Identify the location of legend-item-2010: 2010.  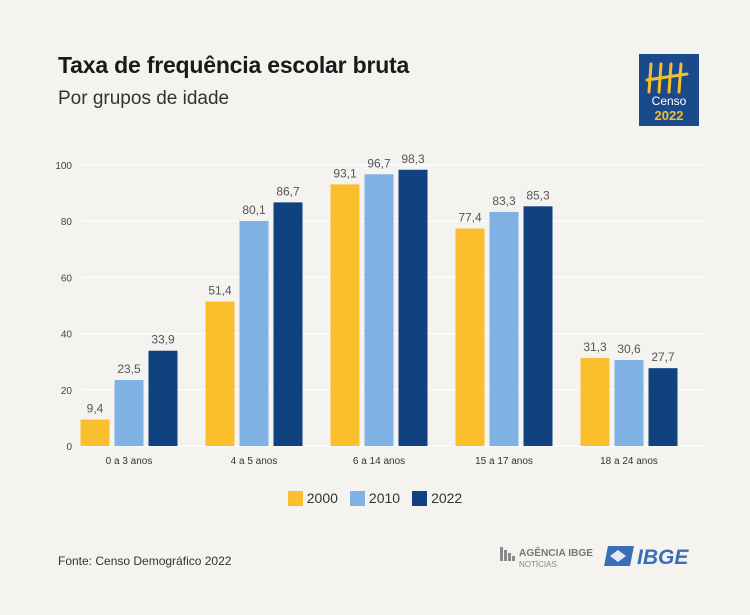
(375, 498).